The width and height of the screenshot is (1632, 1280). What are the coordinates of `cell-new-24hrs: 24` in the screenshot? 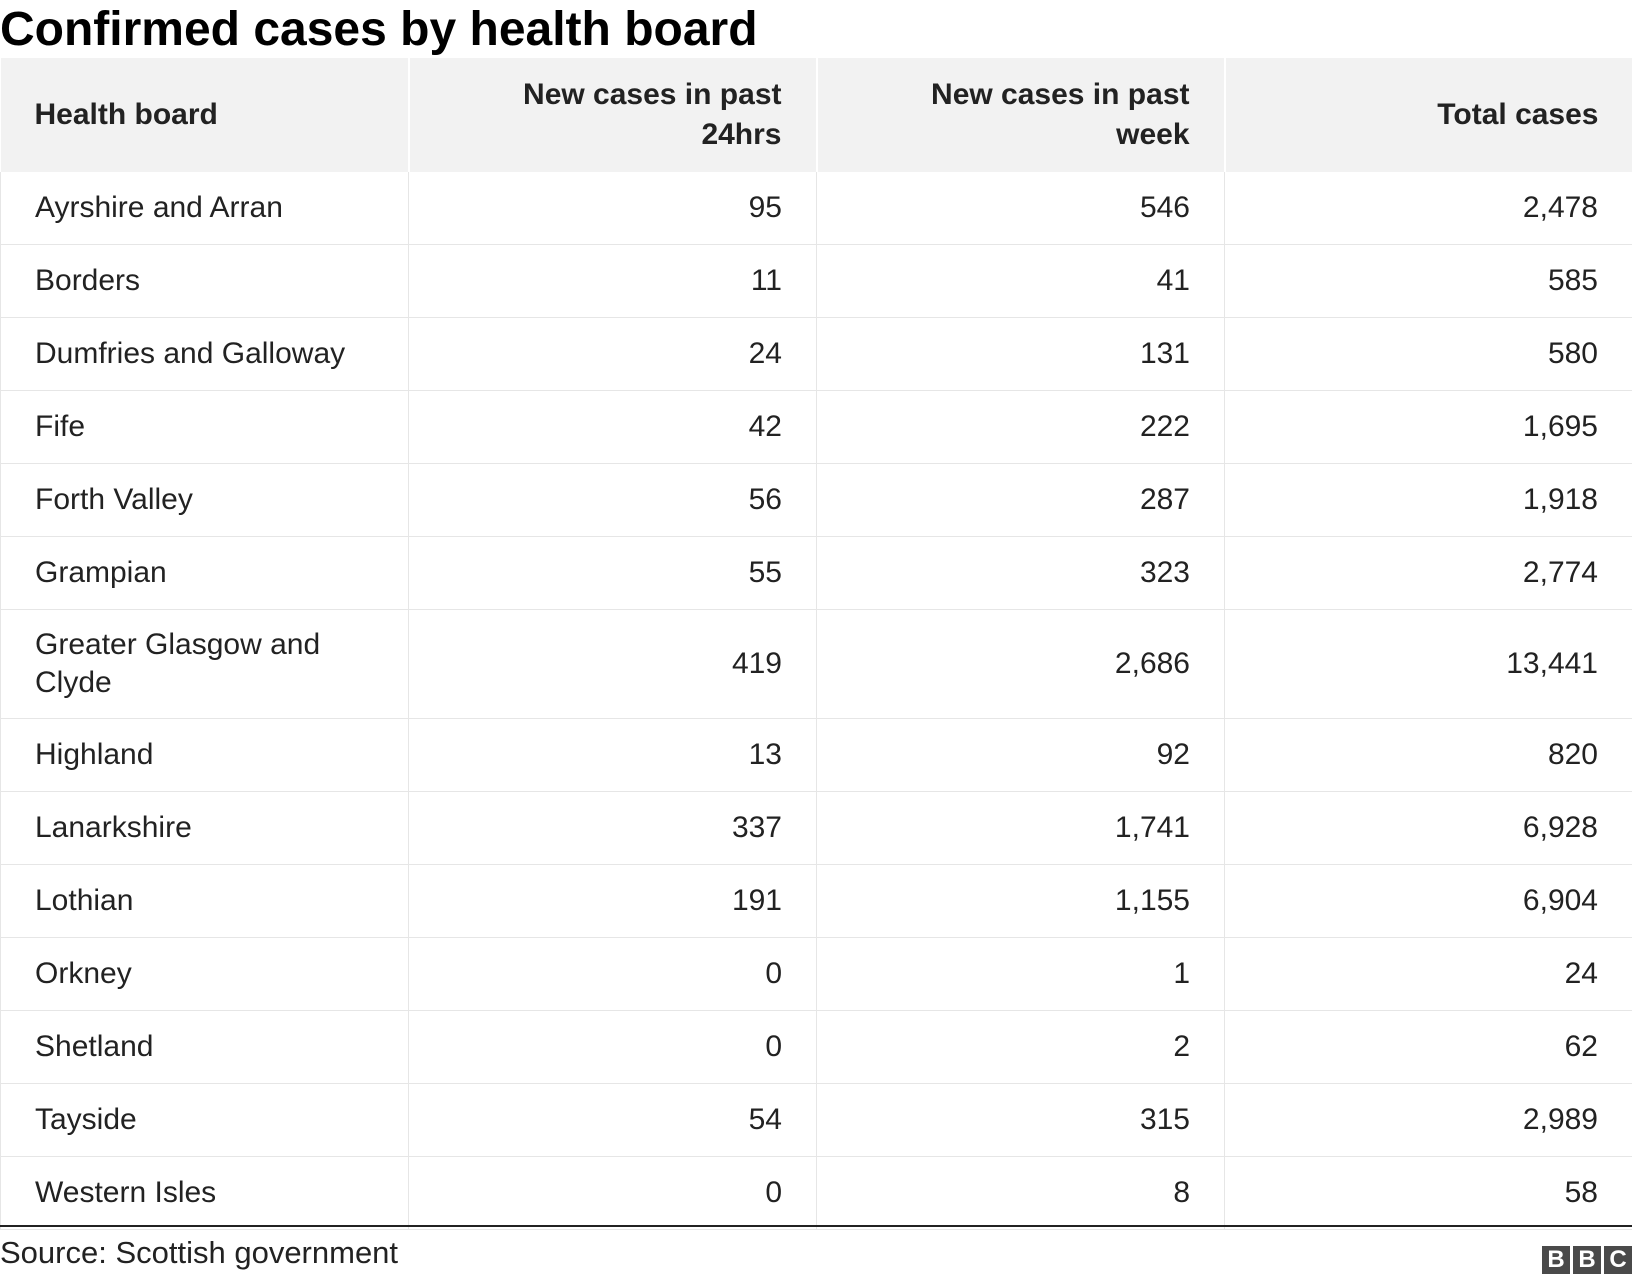 It's located at (612, 354).